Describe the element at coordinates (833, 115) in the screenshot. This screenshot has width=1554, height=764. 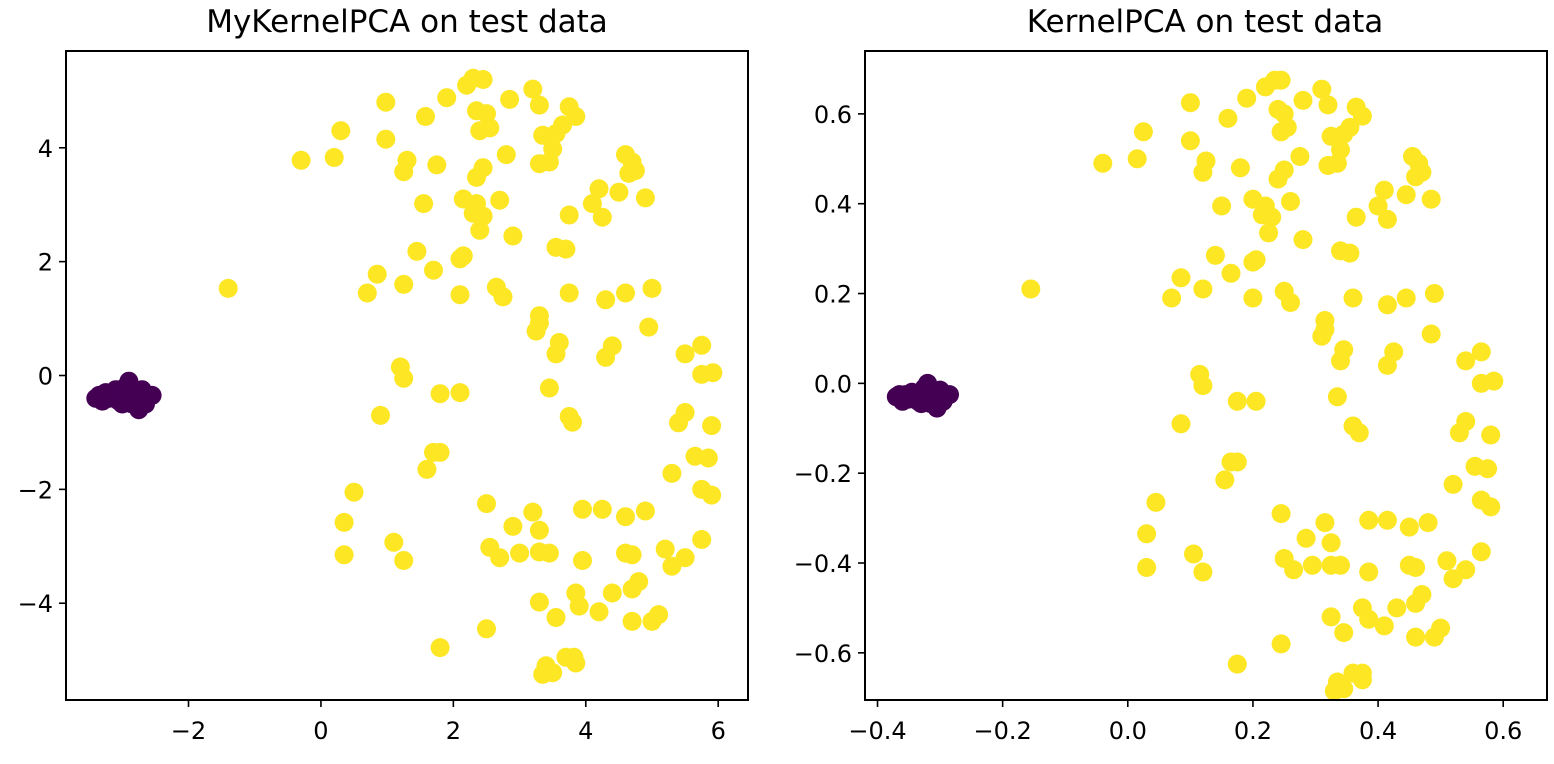
I see `right-y-tick-label: 0.6` at that location.